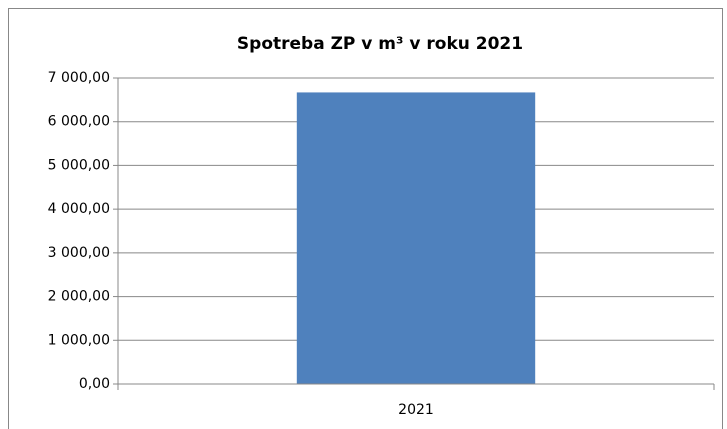 Image resolution: width=727 pixels, height=429 pixels. What do you see at coordinates (416, 410) in the screenshot?
I see `x-tick-label: 2021` at bounding box center [416, 410].